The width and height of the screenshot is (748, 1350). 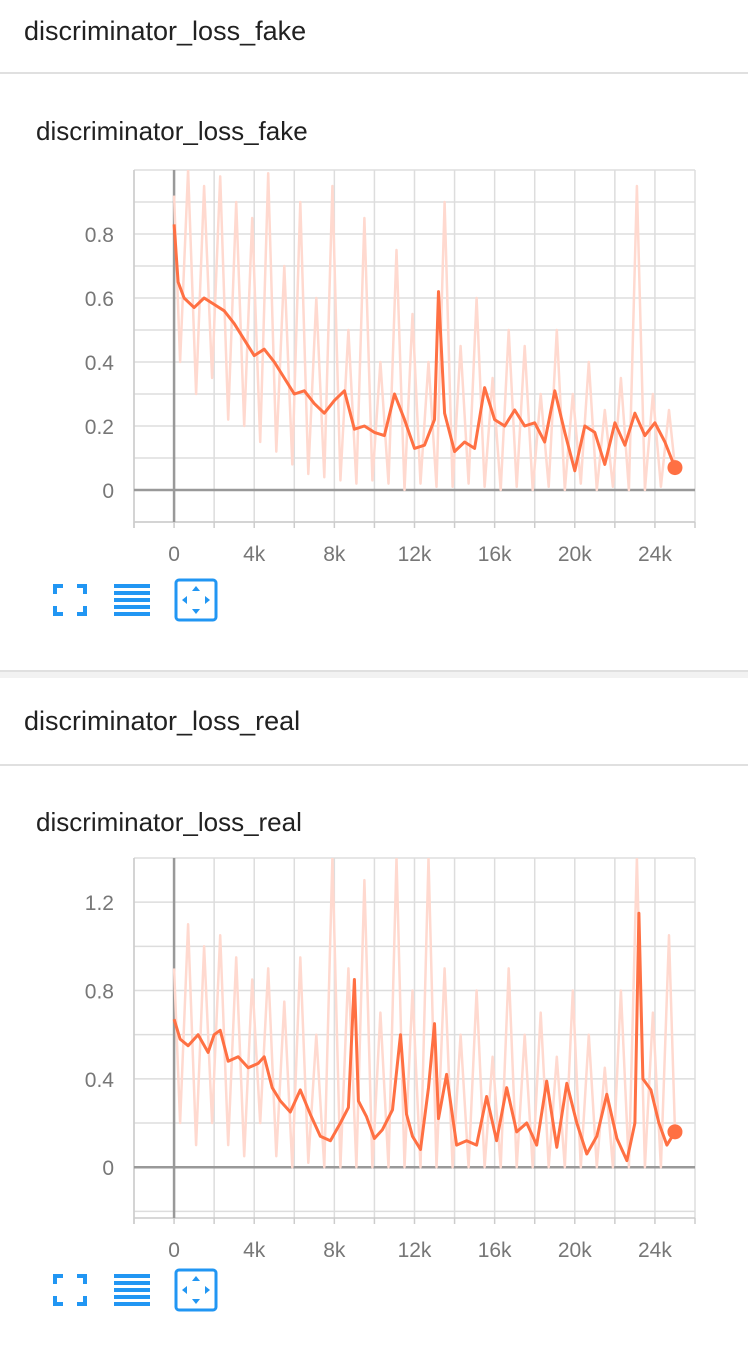 What do you see at coordinates (172, 131) in the screenshot?
I see `chart-title-fake: discriminator_loss_fake` at bounding box center [172, 131].